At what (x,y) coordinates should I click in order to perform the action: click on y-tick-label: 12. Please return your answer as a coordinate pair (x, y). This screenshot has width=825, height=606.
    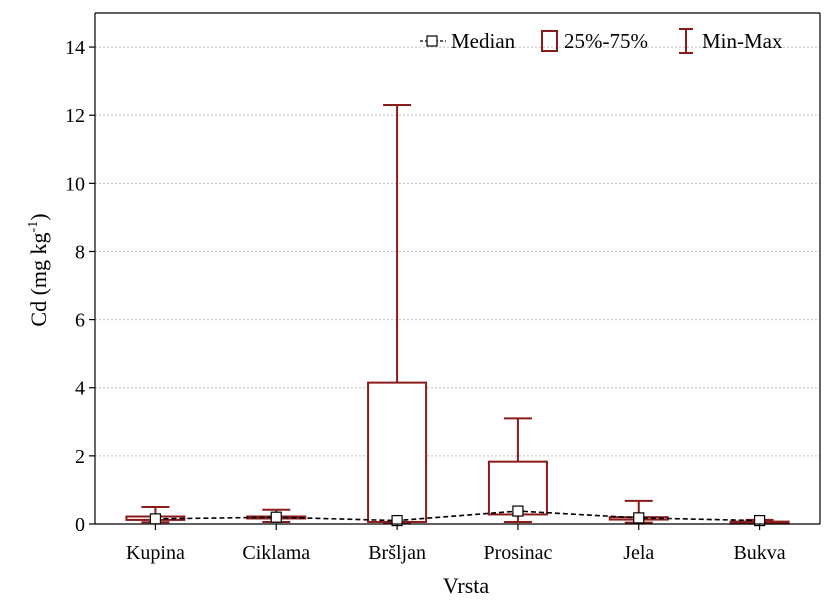
    Looking at the image, I should click on (75, 116).